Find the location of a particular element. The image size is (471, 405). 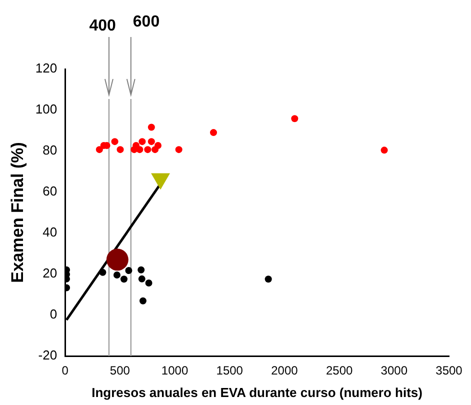

x-tick-label: 2000 is located at coordinates (284, 371).